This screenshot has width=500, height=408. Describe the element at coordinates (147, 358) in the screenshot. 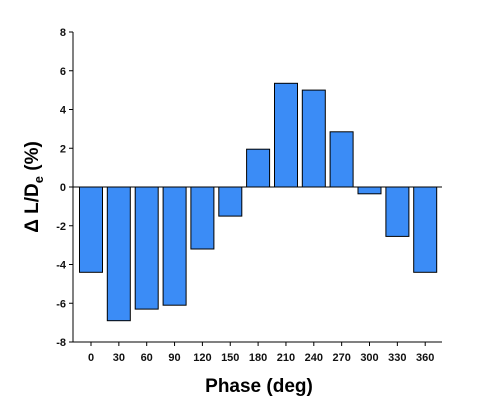

I see `x-tick-label: 60` at that location.